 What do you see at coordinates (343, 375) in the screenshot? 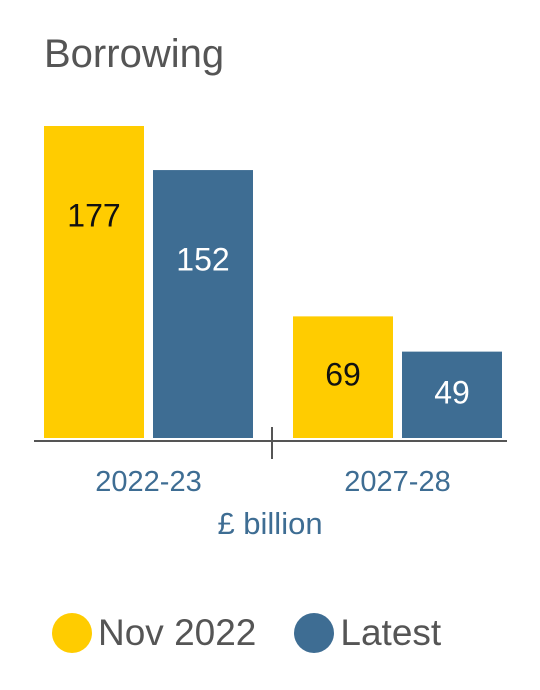
I see `data-label-nov-2022-2027-28: 69` at bounding box center [343, 375].